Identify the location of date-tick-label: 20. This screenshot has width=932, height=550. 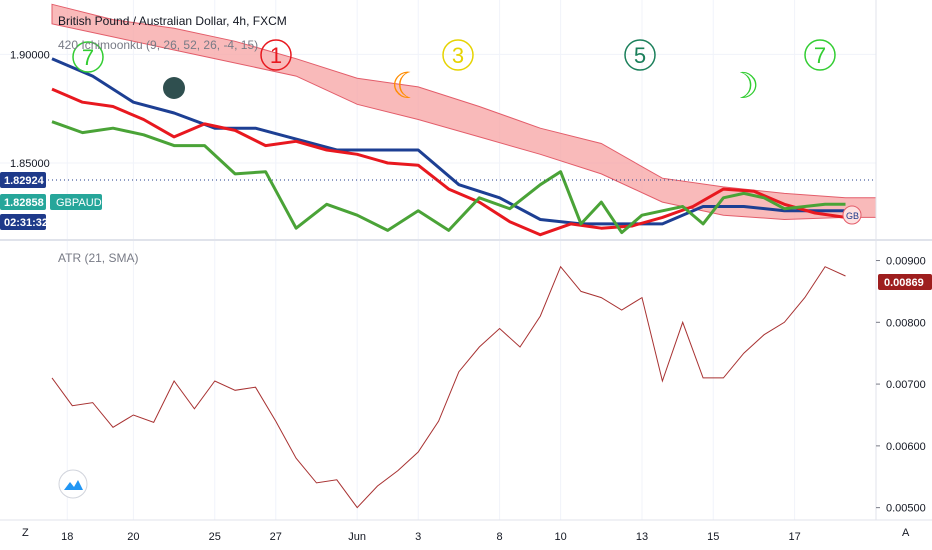
(133, 537).